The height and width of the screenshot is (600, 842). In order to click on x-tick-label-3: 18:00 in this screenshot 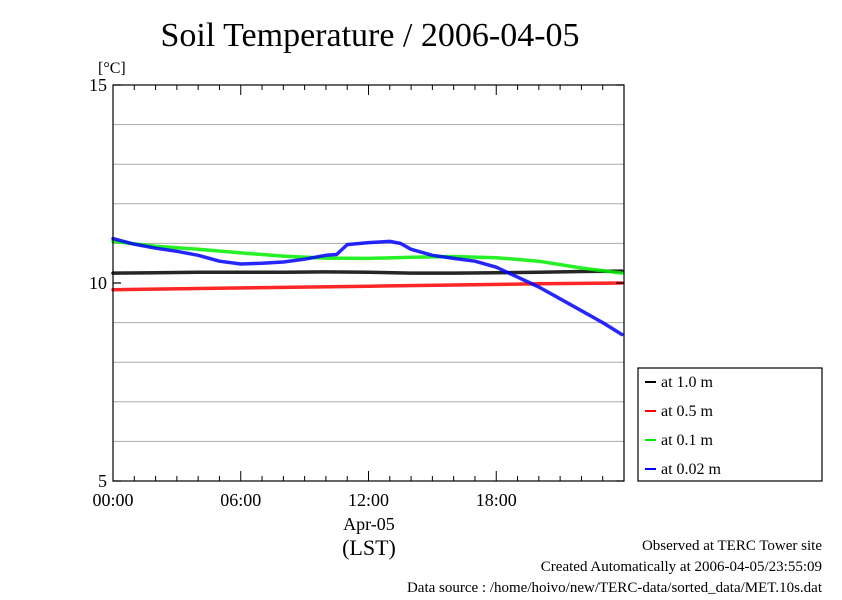, I will do `click(496, 500)`.